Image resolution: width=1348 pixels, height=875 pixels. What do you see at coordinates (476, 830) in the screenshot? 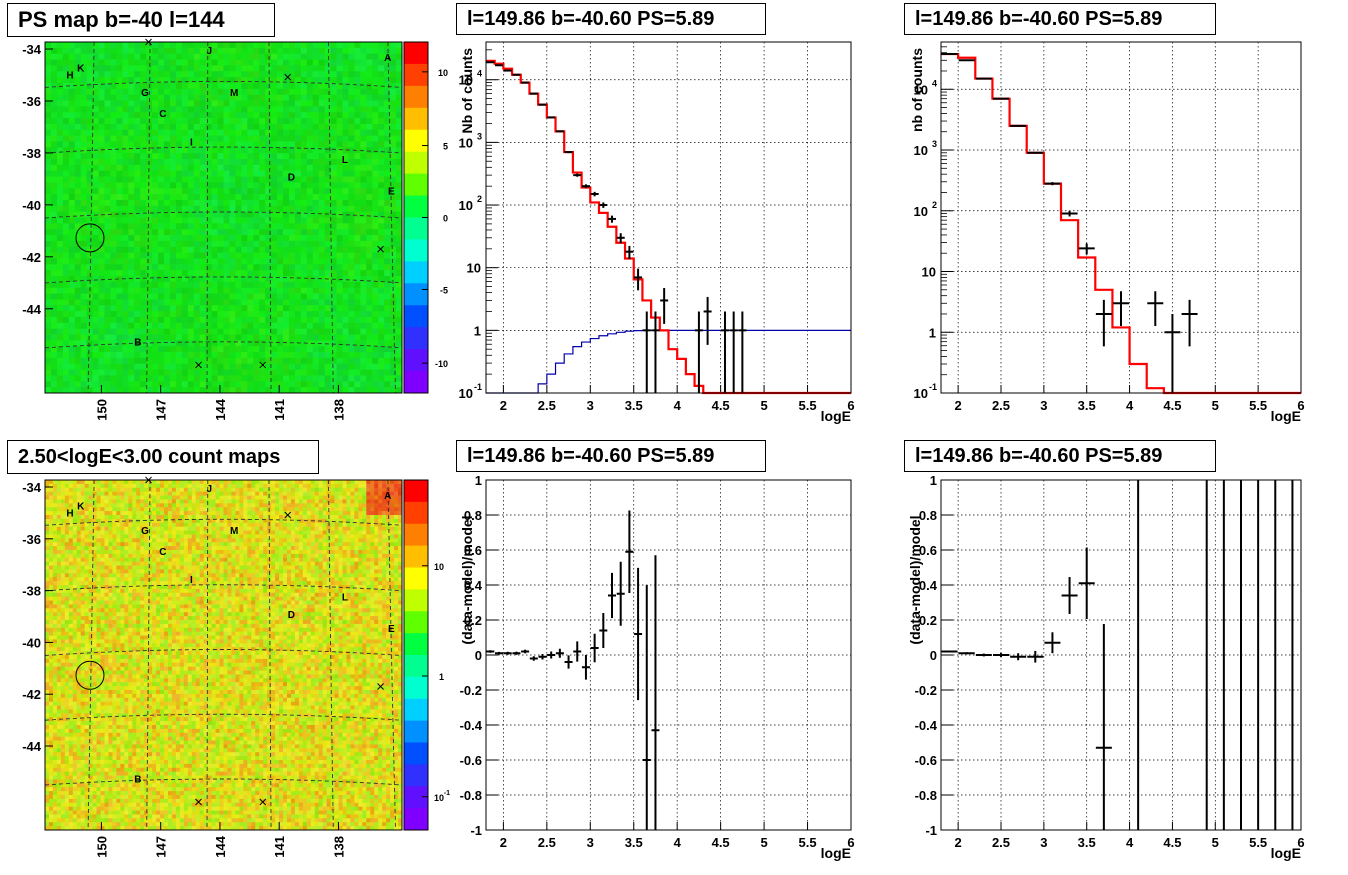
I see `residual-panel-1-ytick-label: -1` at bounding box center [476, 830].